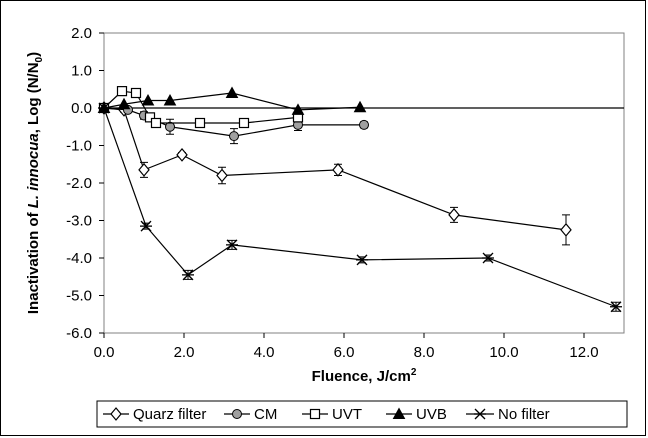  Describe the element at coordinates (424, 352) in the screenshot. I see `x-tick-label: 8.0` at that location.